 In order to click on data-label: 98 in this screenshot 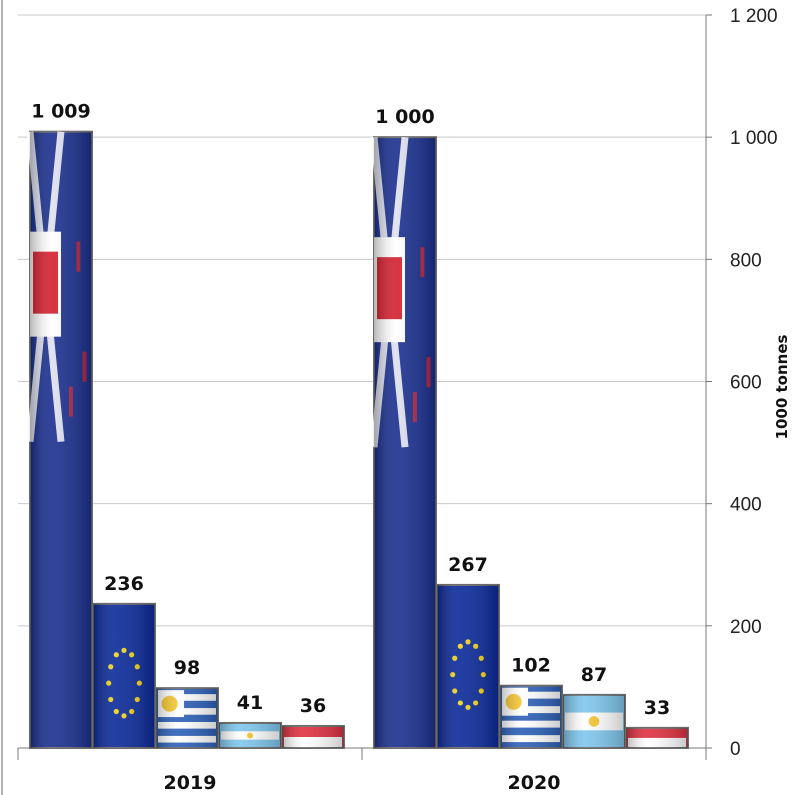, I will do `click(187, 668)`.